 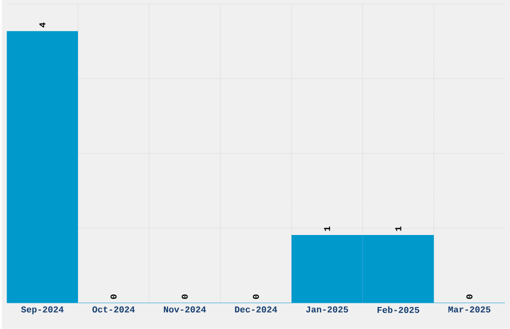 What do you see at coordinates (42, 310) in the screenshot?
I see `x-tick-label: Sep-2024` at bounding box center [42, 310].